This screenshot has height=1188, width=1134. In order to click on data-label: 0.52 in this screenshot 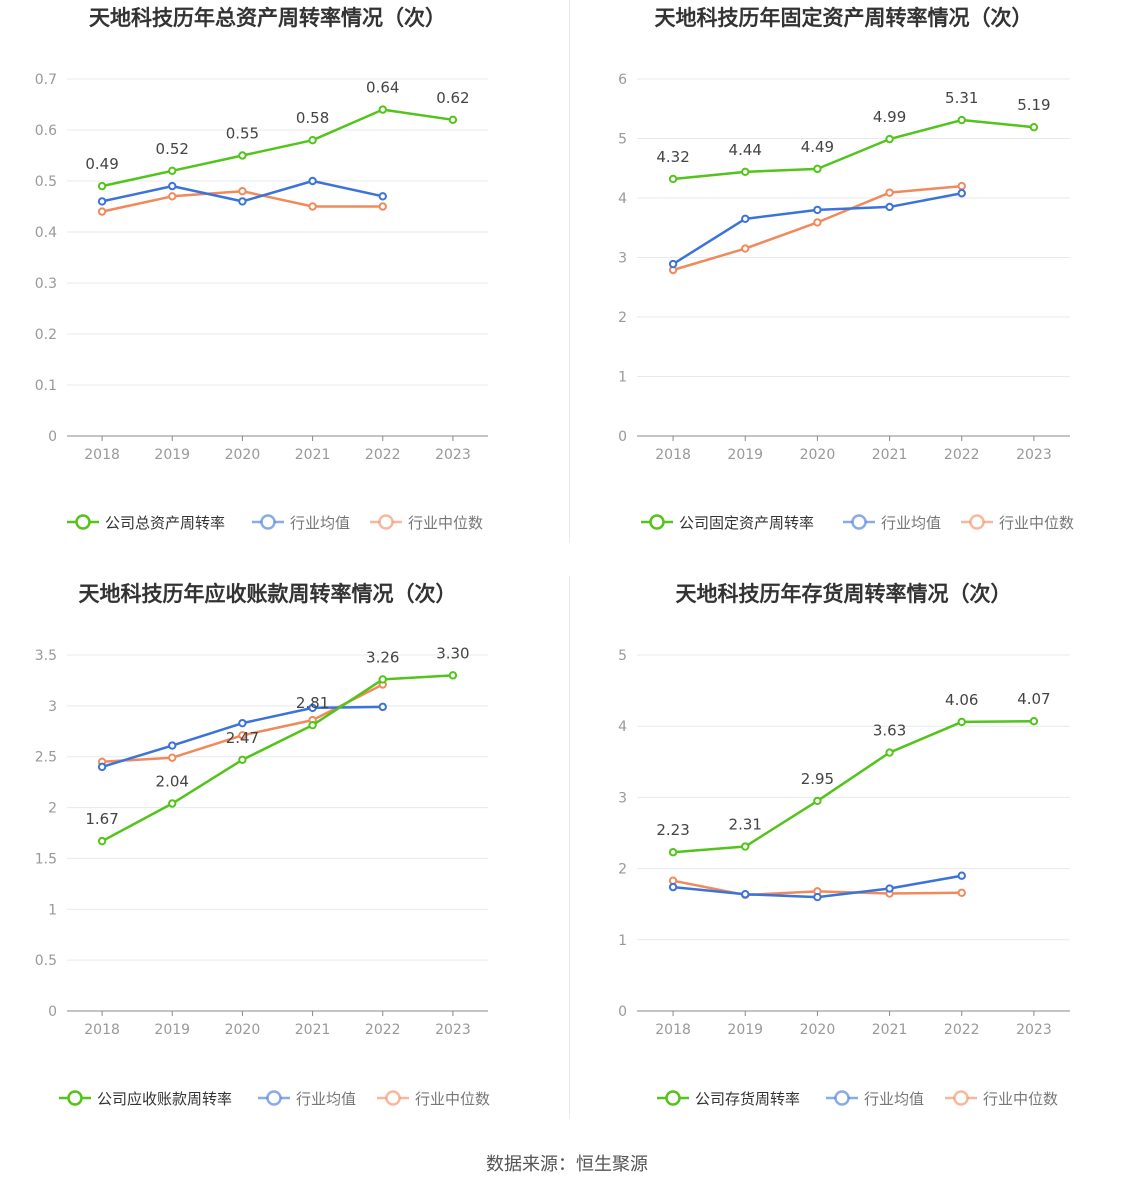, I will do `click(172, 149)`.